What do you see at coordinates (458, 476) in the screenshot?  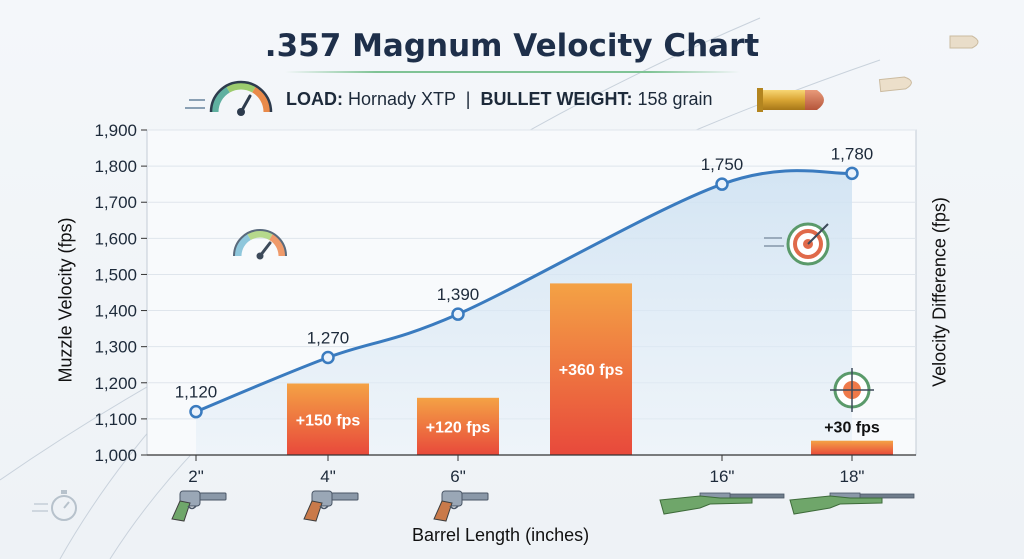 I see `x-tick-label: 6"` at bounding box center [458, 476].